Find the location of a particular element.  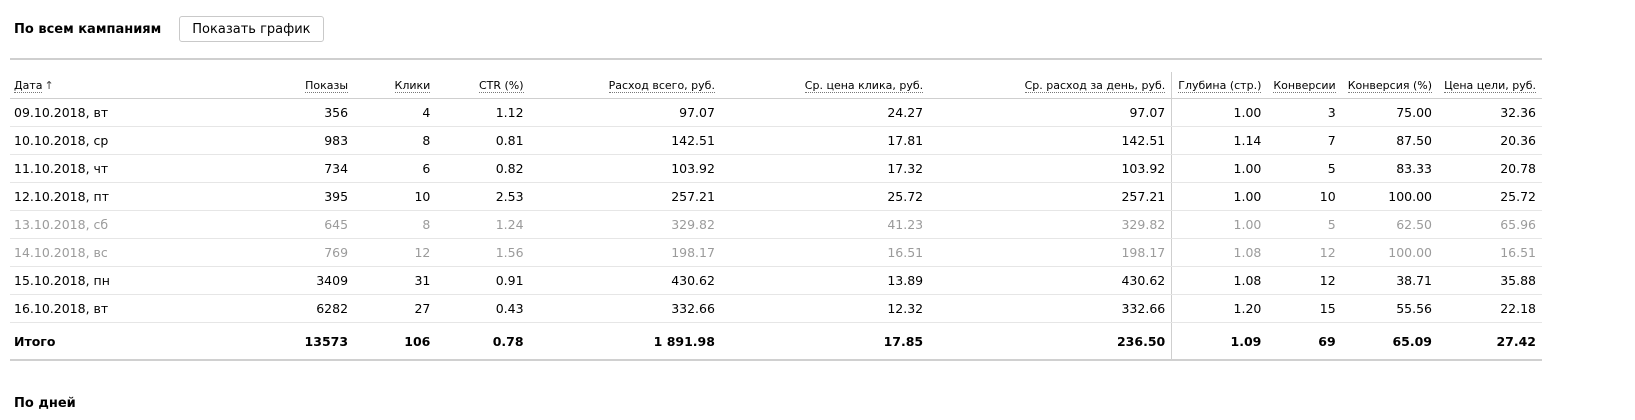

cell-spend: 142.51 is located at coordinates (625, 140).